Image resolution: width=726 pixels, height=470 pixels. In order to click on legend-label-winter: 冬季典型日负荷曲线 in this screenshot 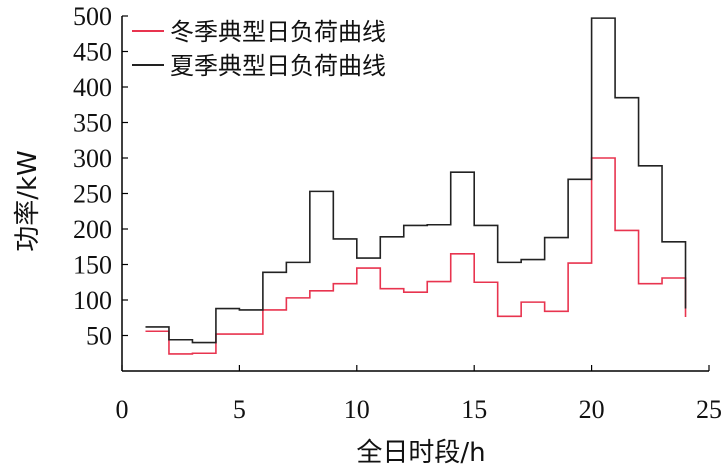, I will do `click(278, 32)`.